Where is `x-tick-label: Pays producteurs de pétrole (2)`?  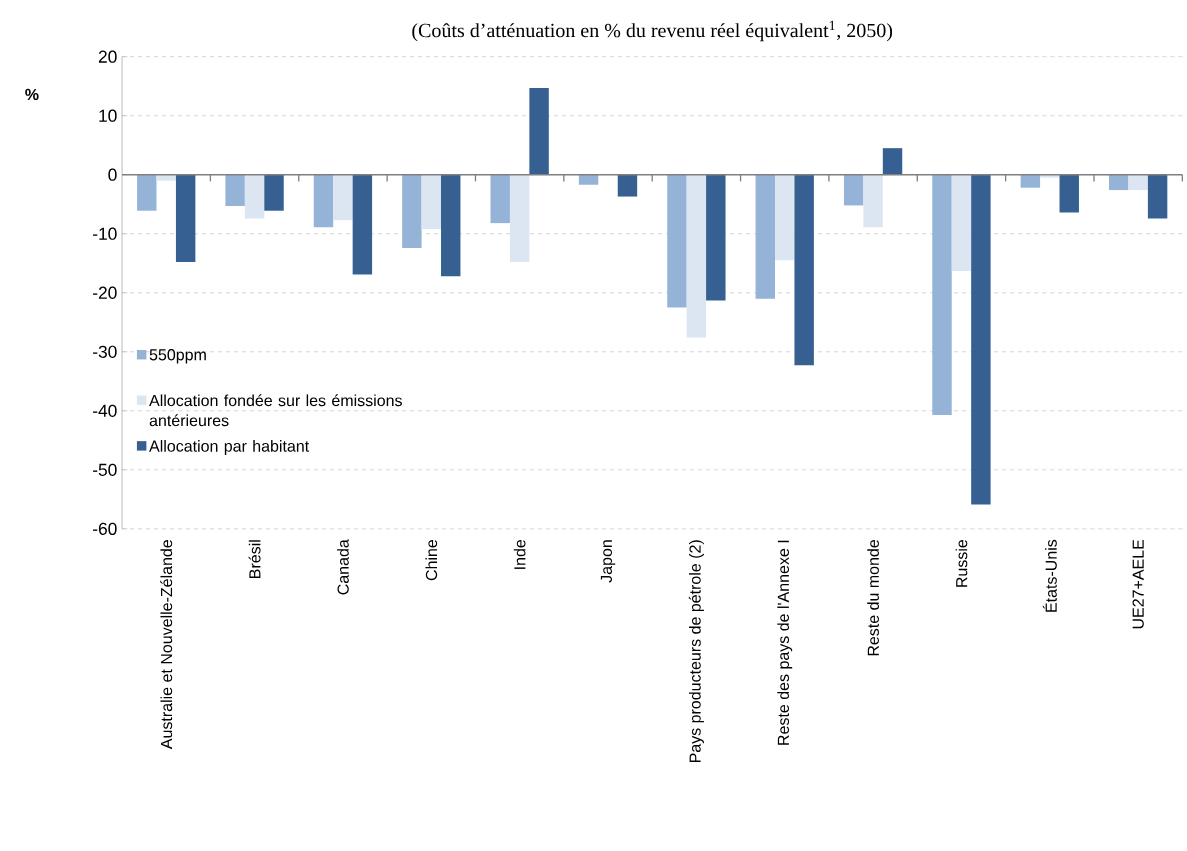 x-tick-label: Pays producteurs de pétrole (2) is located at coordinates (696, 651).